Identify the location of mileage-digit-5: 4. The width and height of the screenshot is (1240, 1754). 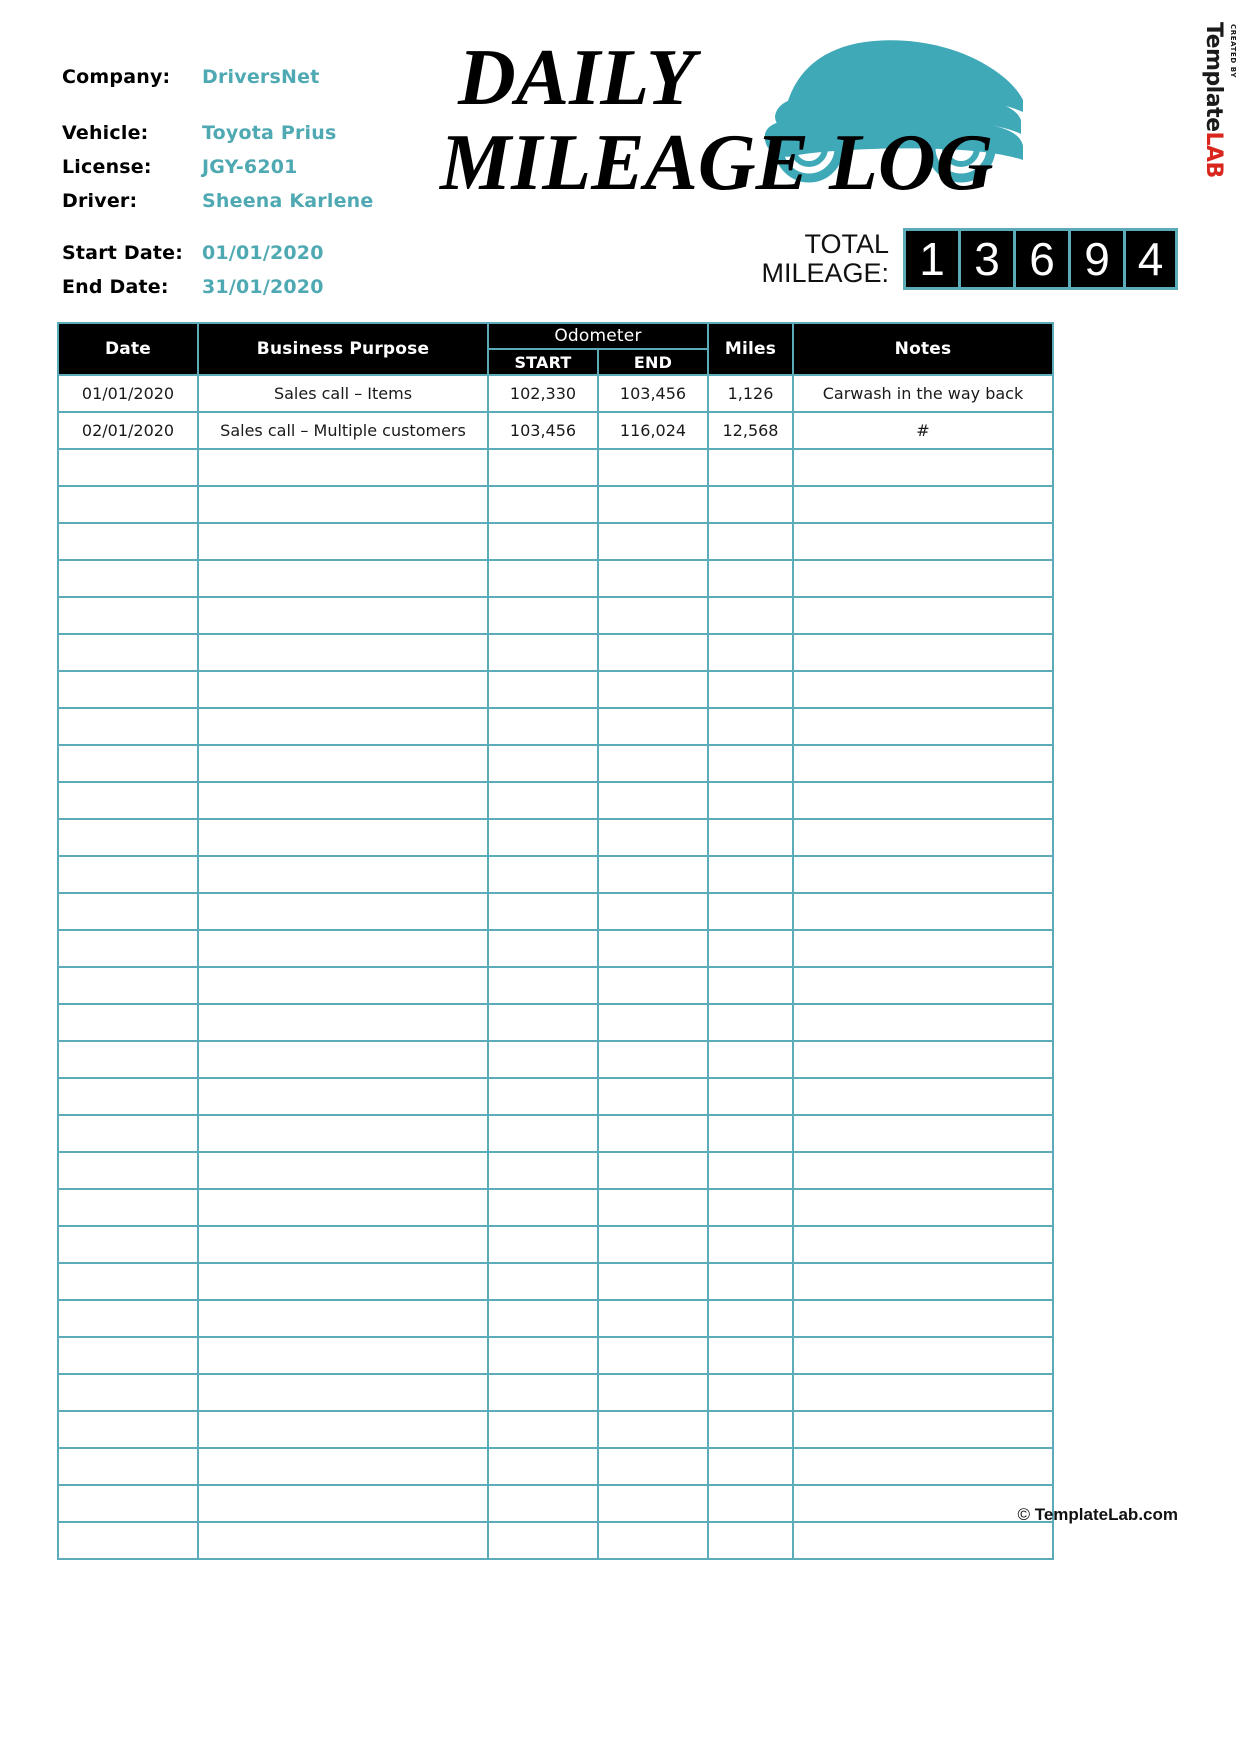
(1150, 259).